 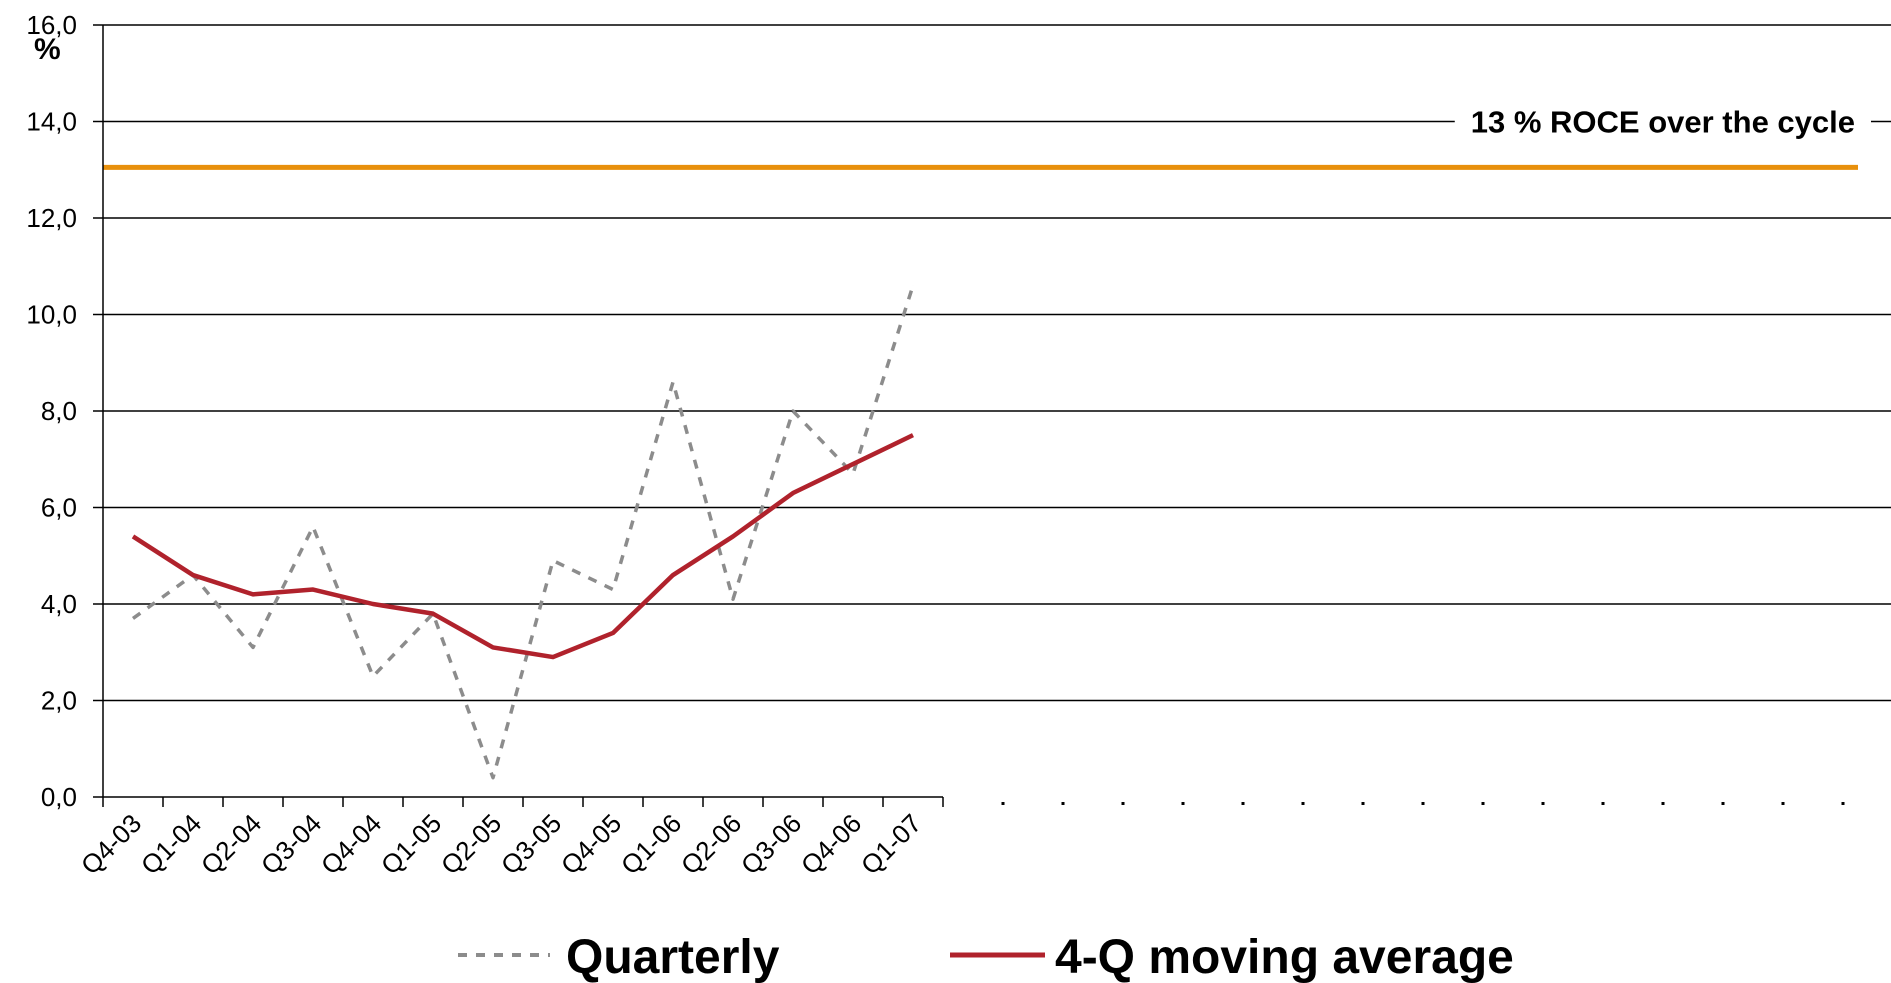 What do you see at coordinates (111, 844) in the screenshot?
I see `x-tick-label: Q4-03` at bounding box center [111, 844].